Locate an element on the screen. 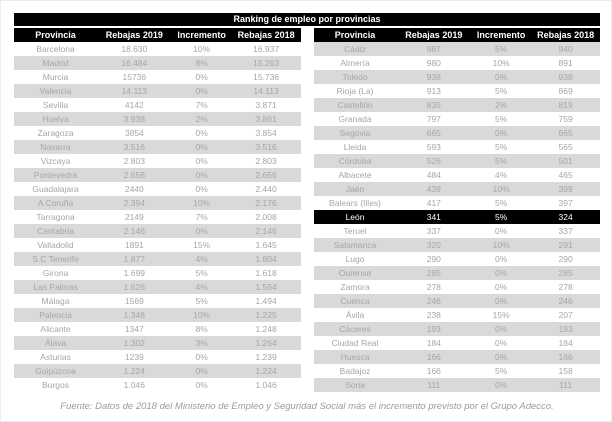  value-cell: 2.146 is located at coordinates (134, 231).